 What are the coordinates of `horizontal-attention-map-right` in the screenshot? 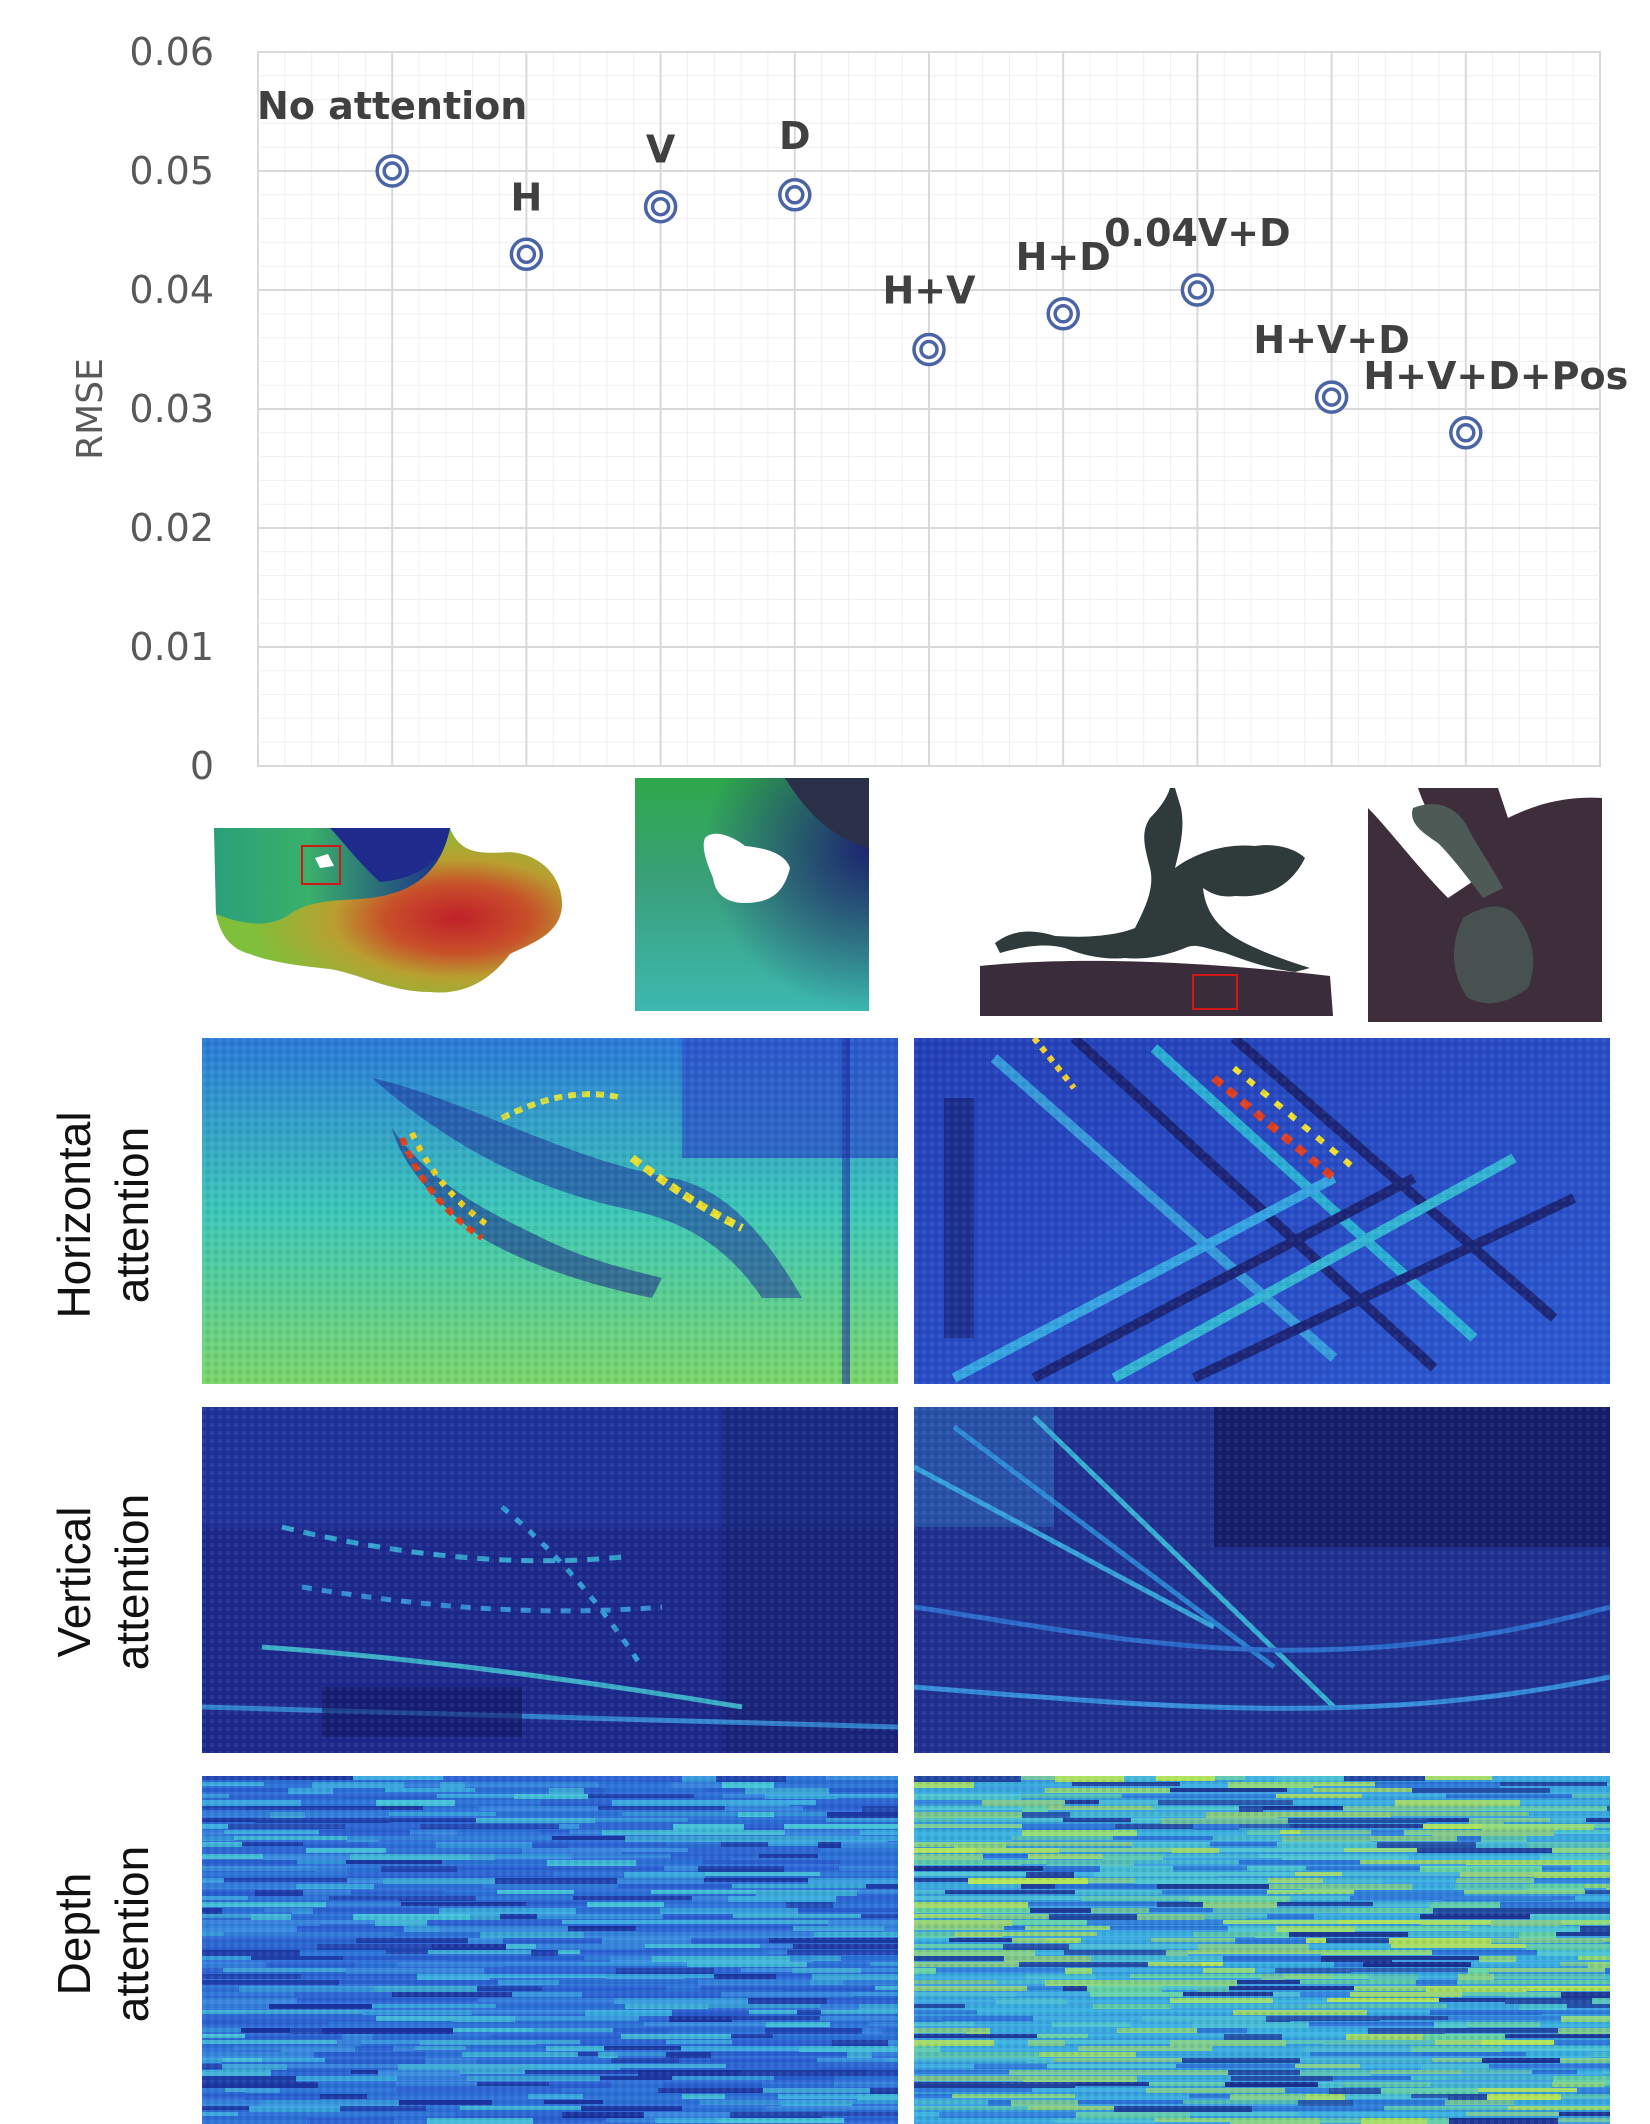 It's located at (1262, 1211).